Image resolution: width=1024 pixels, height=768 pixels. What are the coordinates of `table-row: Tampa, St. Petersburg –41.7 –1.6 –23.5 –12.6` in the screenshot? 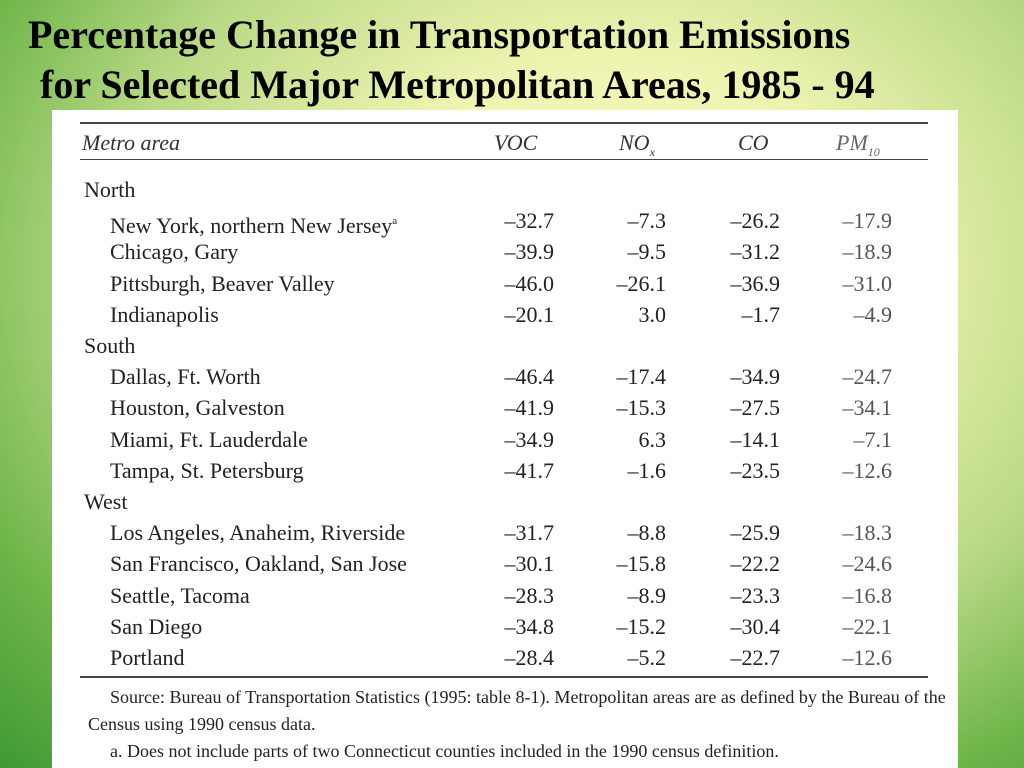 It's located at (505, 471).